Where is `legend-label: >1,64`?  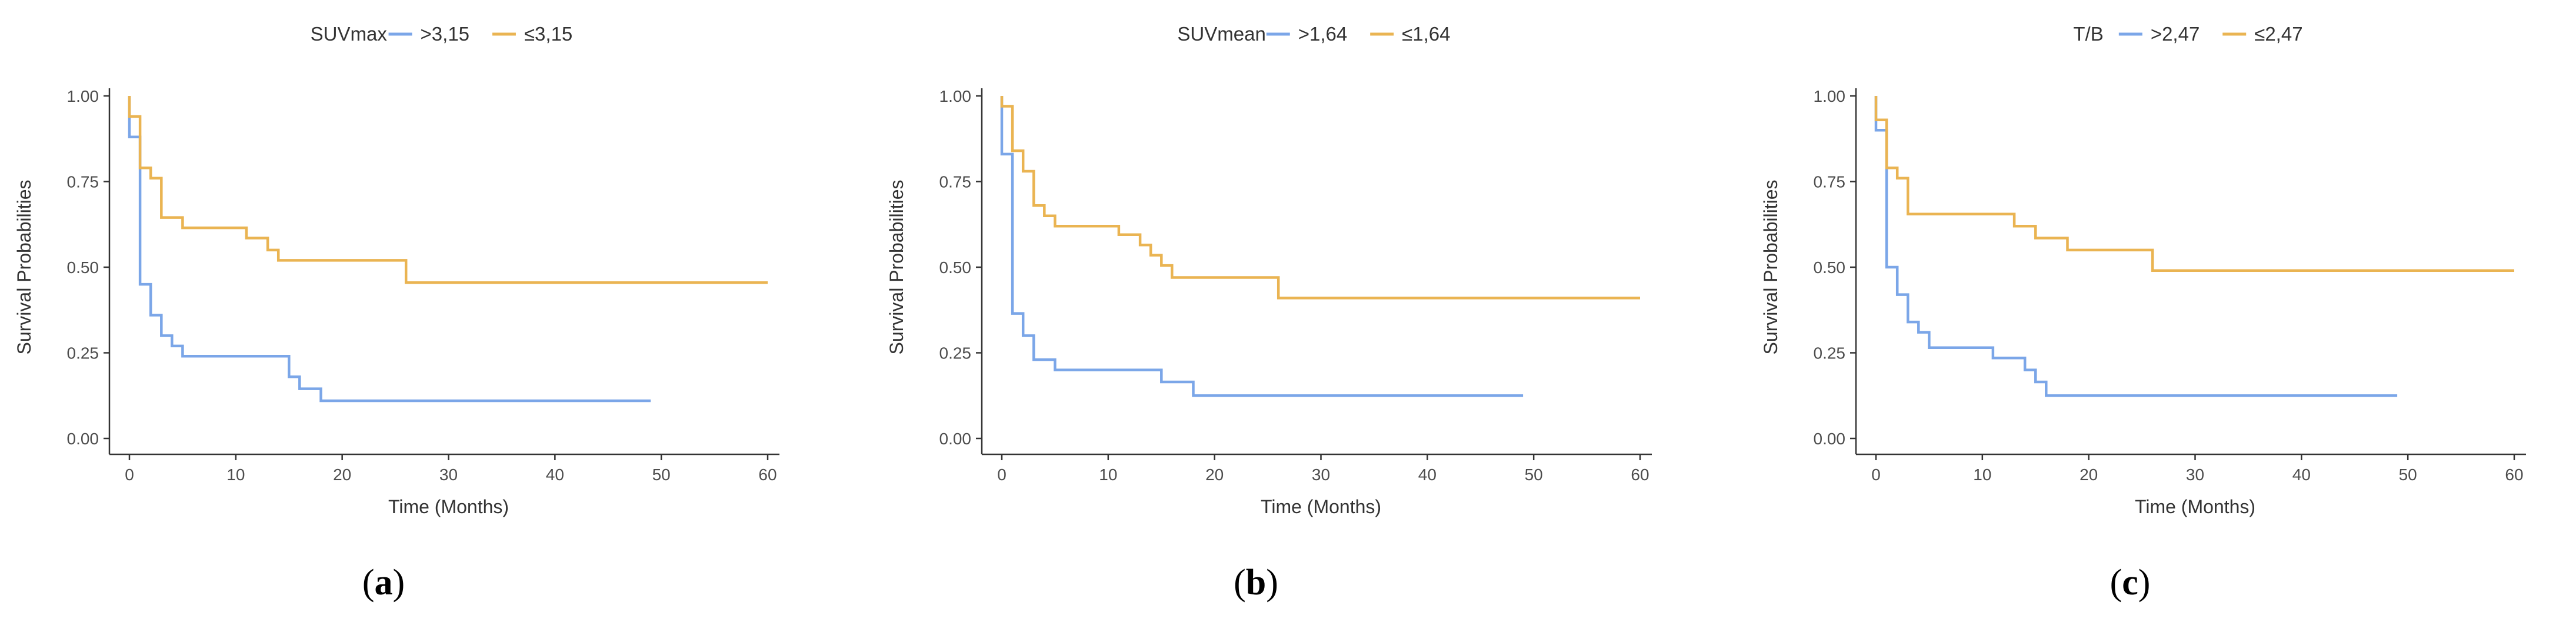 legend-label: >1,64 is located at coordinates (1323, 34).